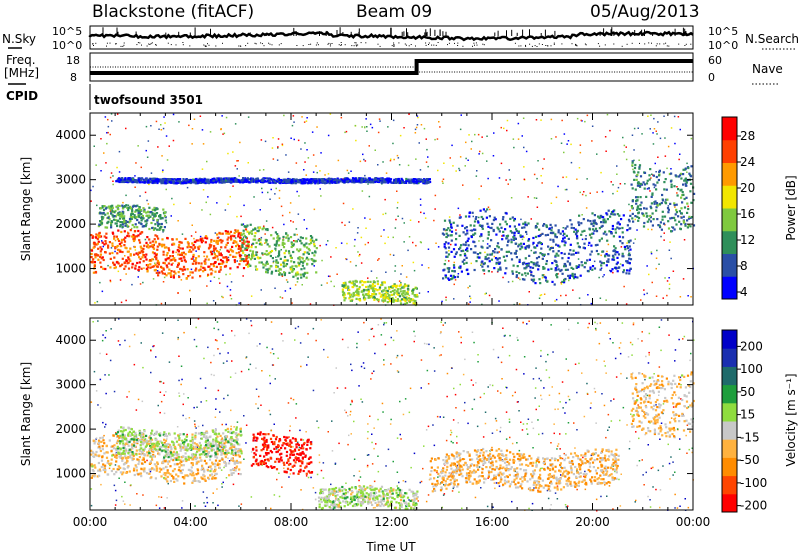 The image size is (800, 554). I want to click on noise-traces, so click(391, 37).